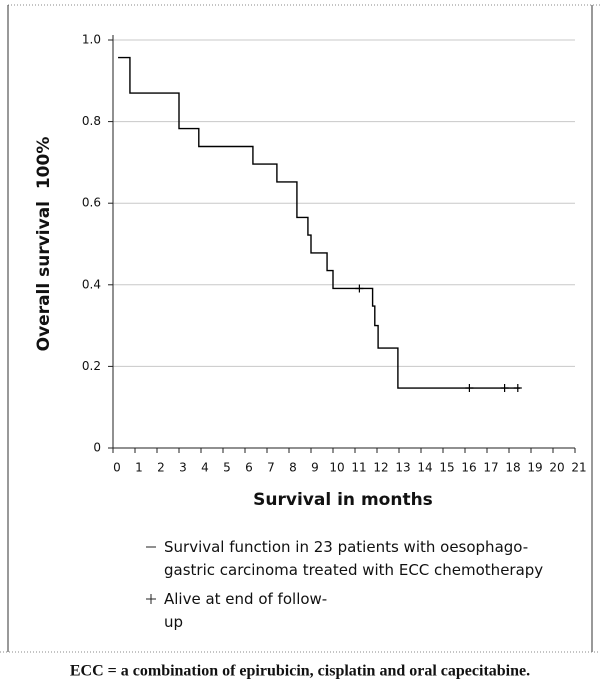 The height and width of the screenshot is (689, 600). Describe the element at coordinates (424, 468) in the screenshot. I see `x-tick-label: 14` at that location.